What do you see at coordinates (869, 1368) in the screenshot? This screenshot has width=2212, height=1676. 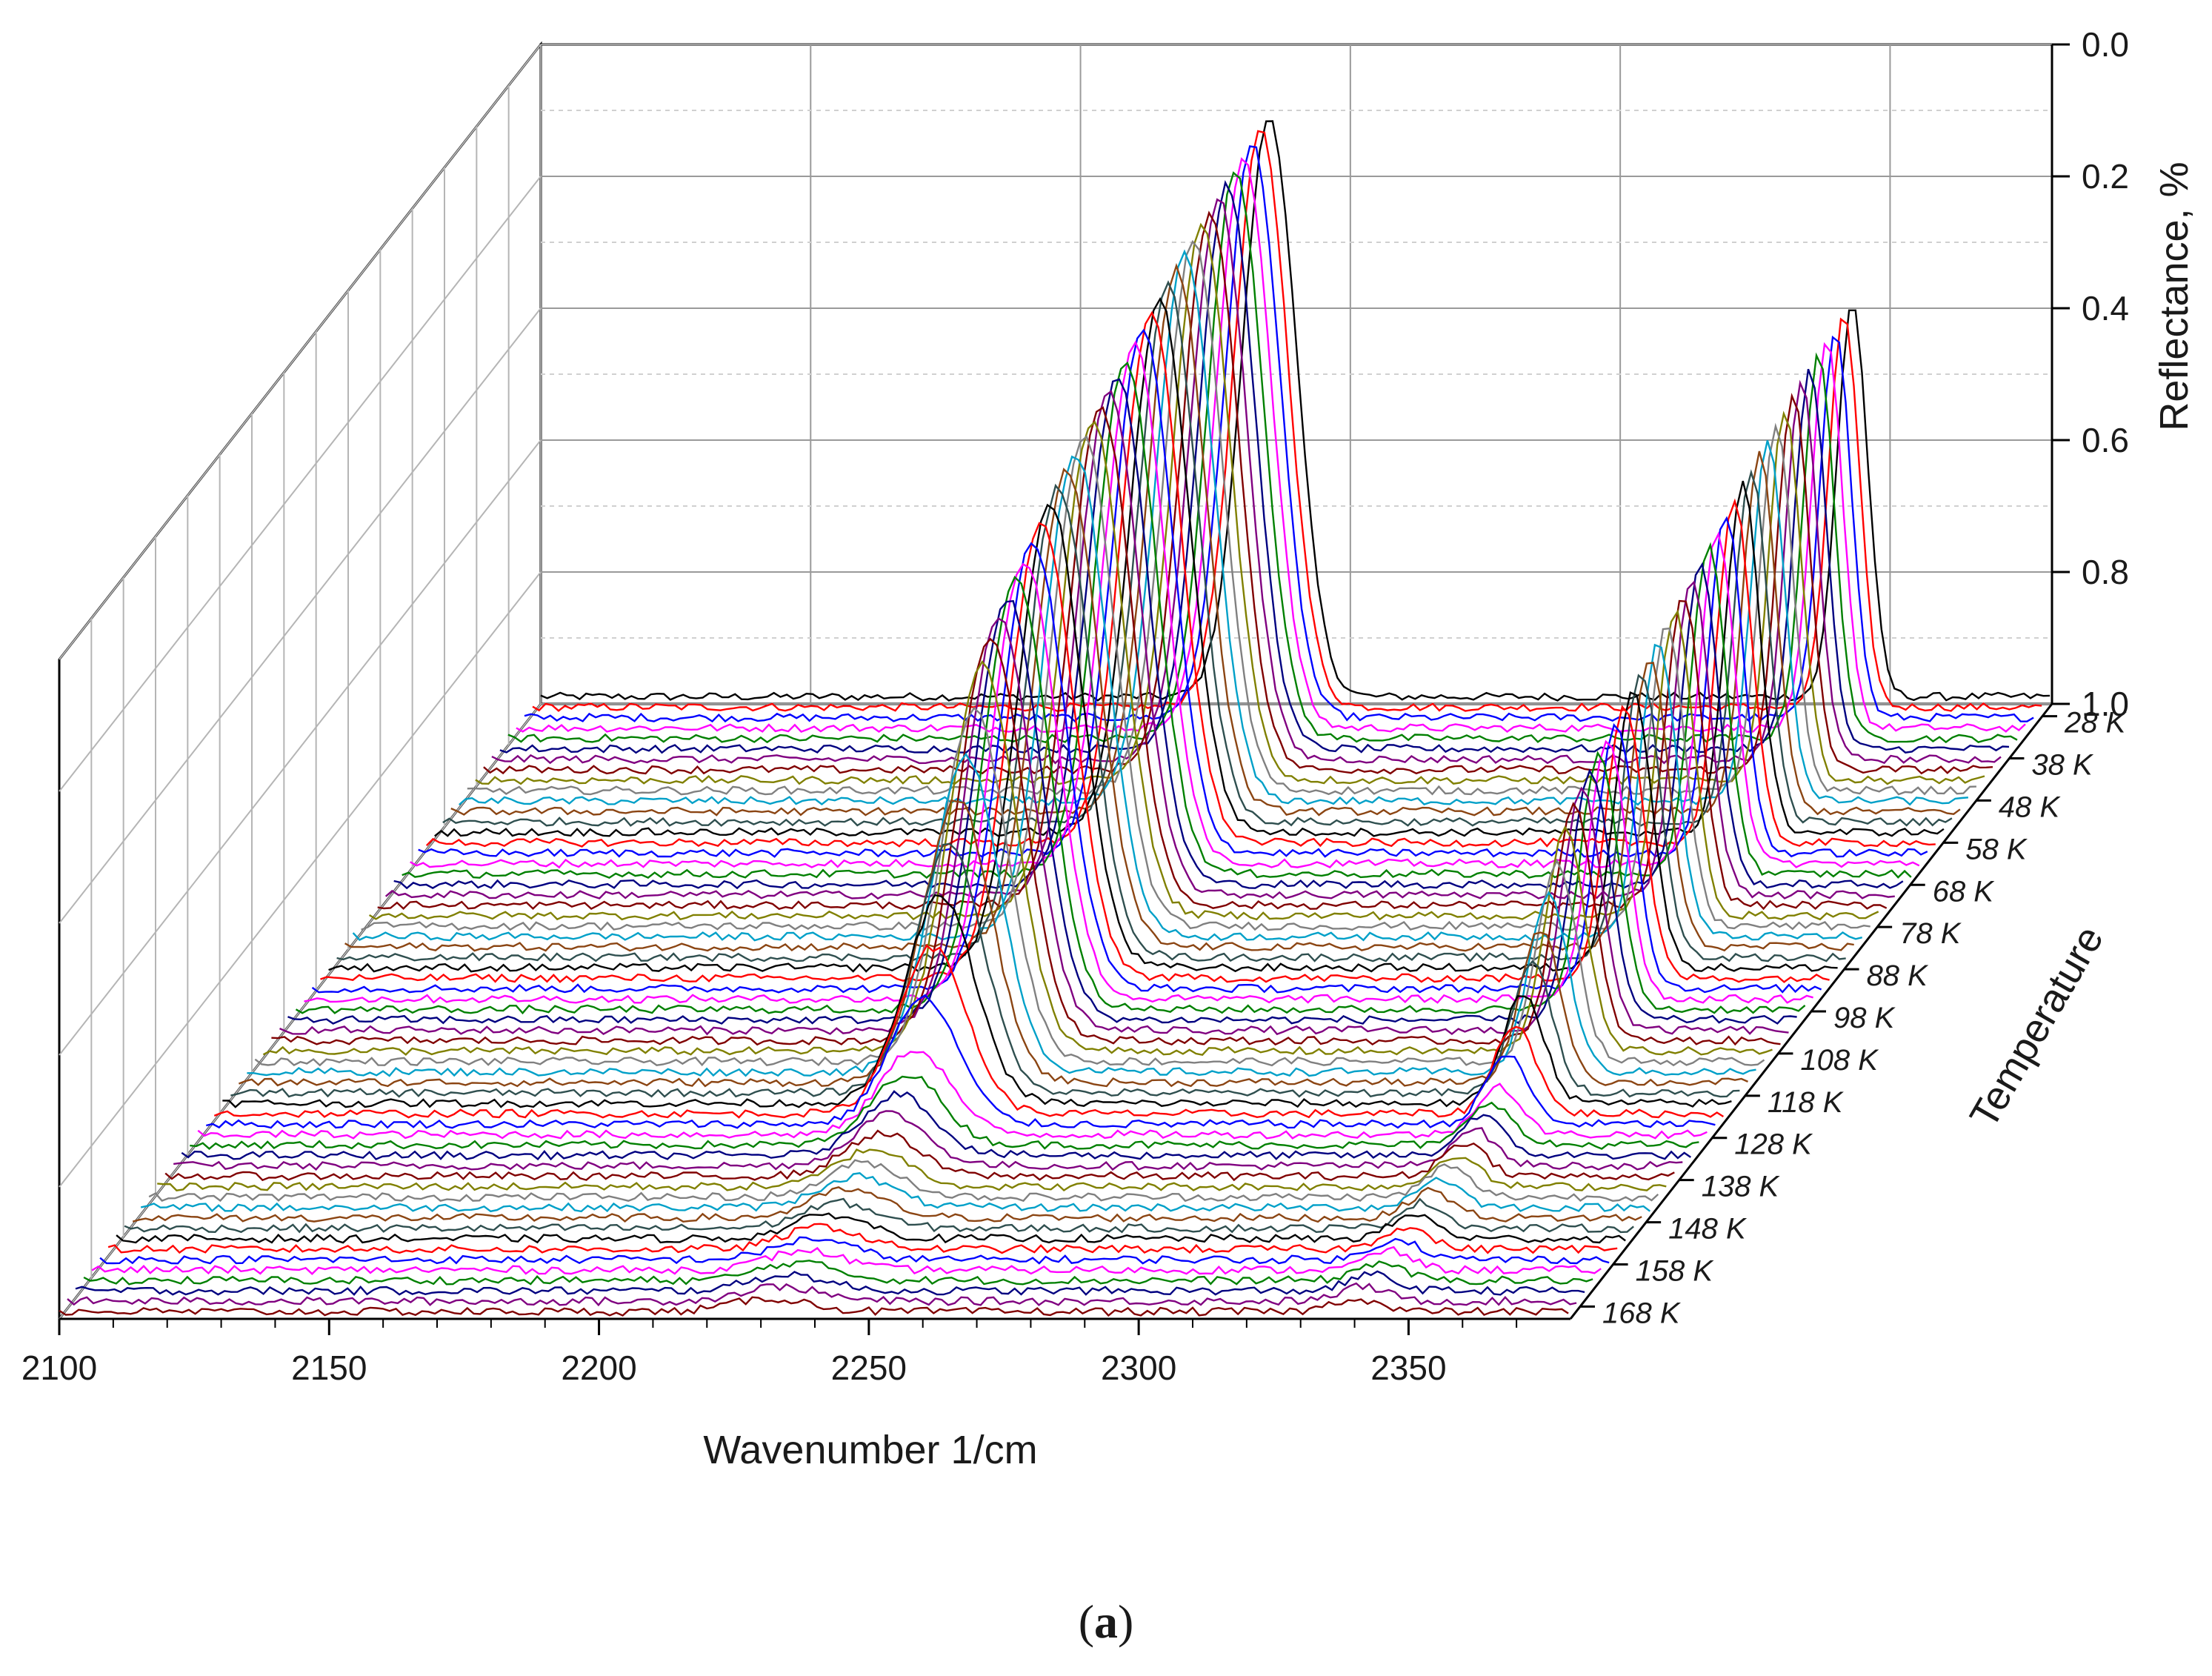 I see `x-tick-label: 2250` at bounding box center [869, 1368].